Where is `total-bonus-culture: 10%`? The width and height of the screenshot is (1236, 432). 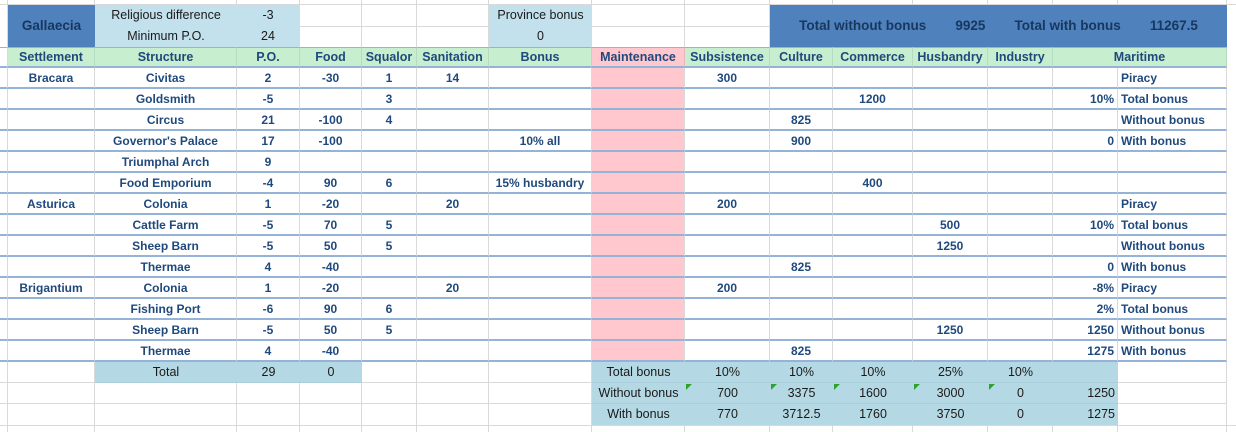 total-bonus-culture: 10% is located at coordinates (801, 372).